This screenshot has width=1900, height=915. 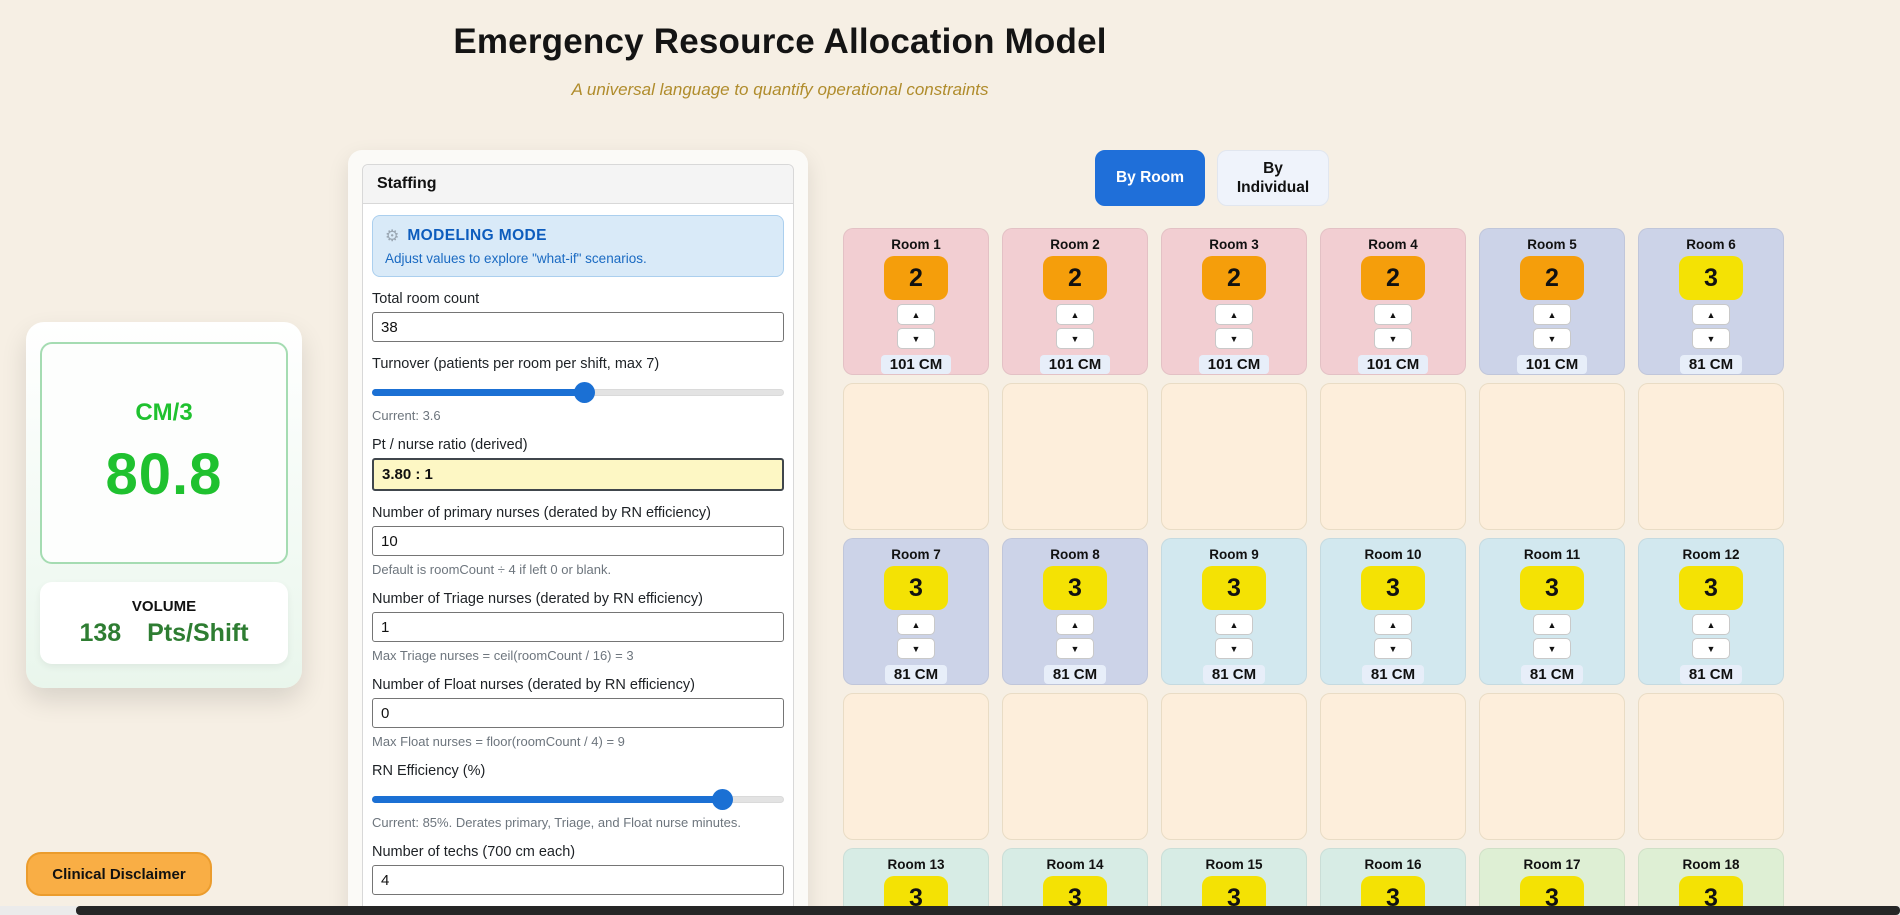 I want to click on horizontal-scrollbar-thumb, so click(x=988, y=910).